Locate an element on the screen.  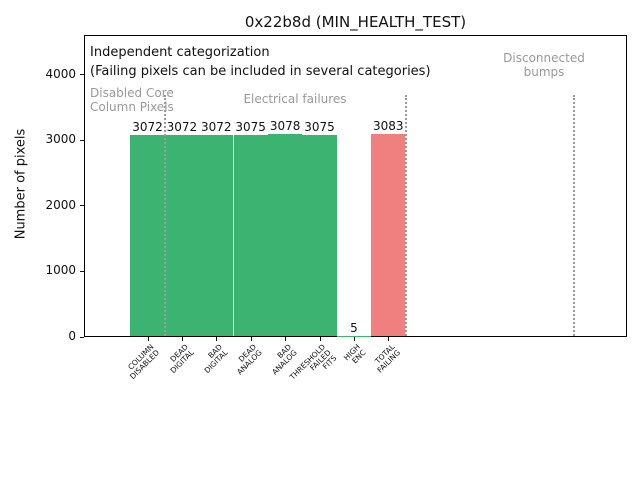
bar-bad-digital is located at coordinates (216, 235).